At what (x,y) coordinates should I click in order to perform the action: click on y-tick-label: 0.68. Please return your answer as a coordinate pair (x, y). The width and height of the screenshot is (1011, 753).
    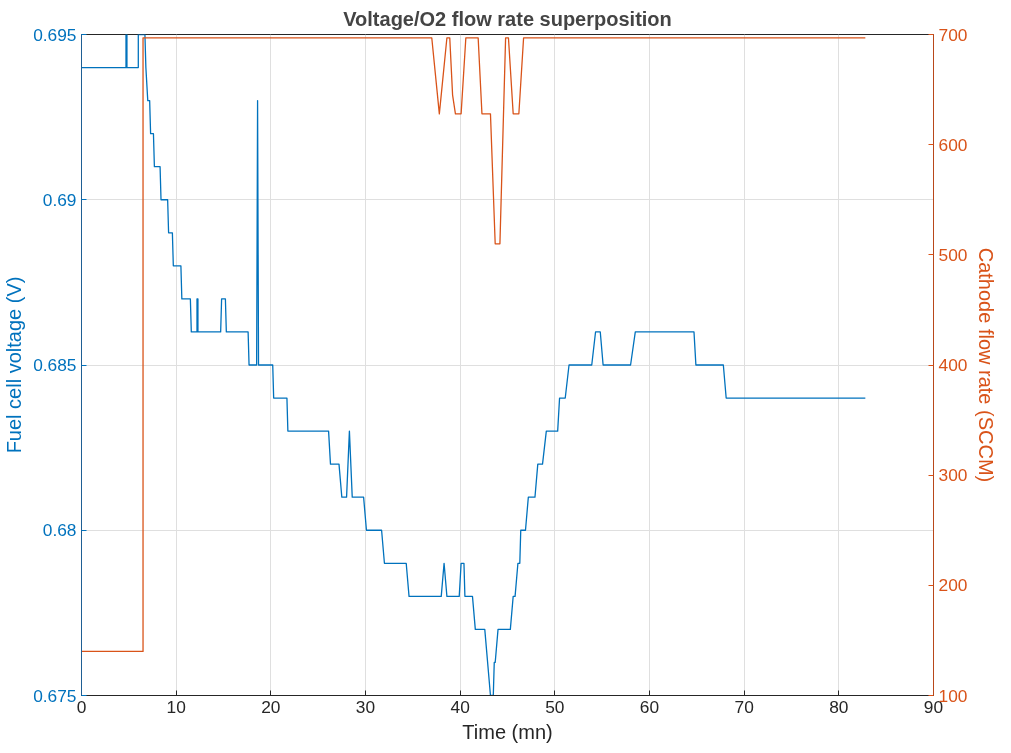
    Looking at the image, I should click on (59, 530).